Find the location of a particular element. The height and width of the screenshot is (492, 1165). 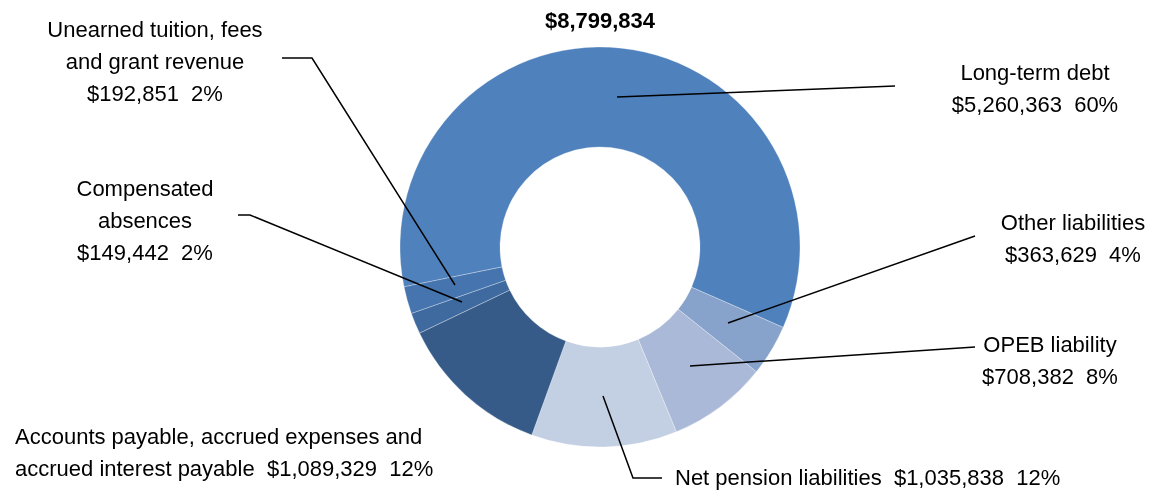

data-label: $192,851 2% is located at coordinates (155, 93).